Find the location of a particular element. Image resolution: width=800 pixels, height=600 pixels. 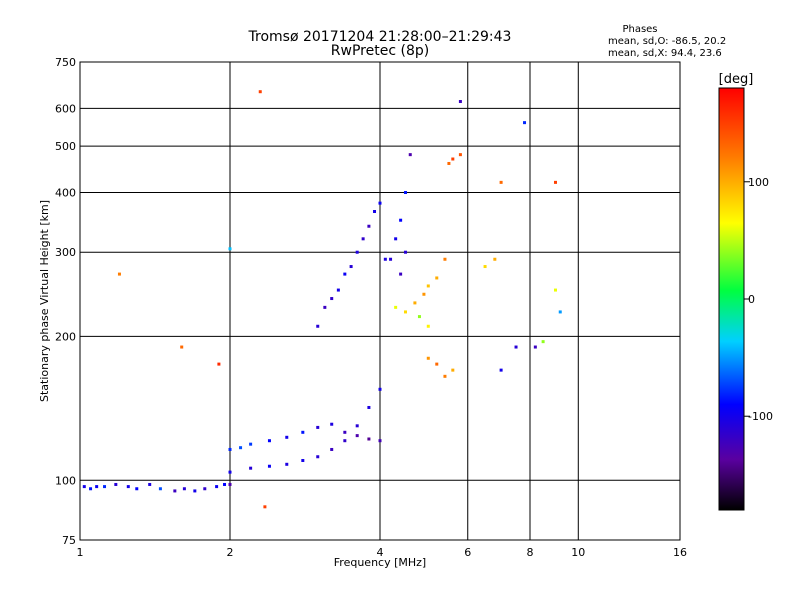

x-tick-label: 1 is located at coordinates (80, 552).